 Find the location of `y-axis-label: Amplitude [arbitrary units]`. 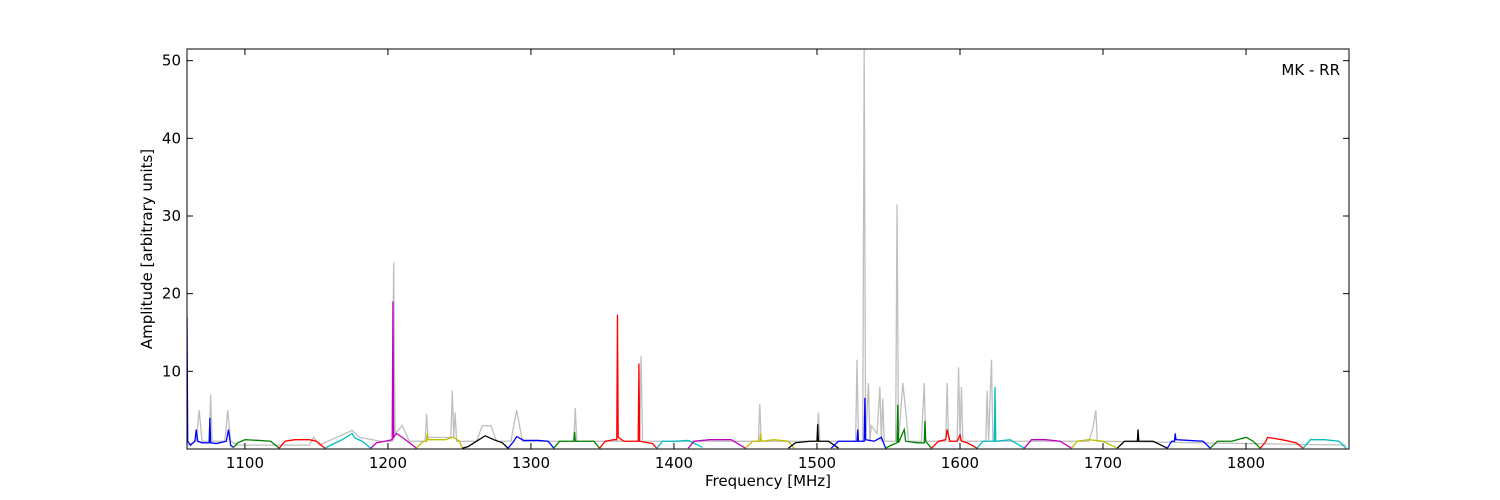

y-axis-label: Amplitude [arbitrary units] is located at coordinates (147, 249).